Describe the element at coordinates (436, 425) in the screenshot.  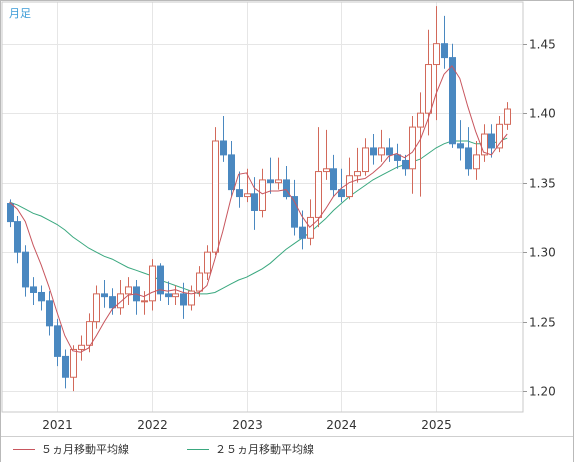
I see `x-tick-label: 2025` at that location.